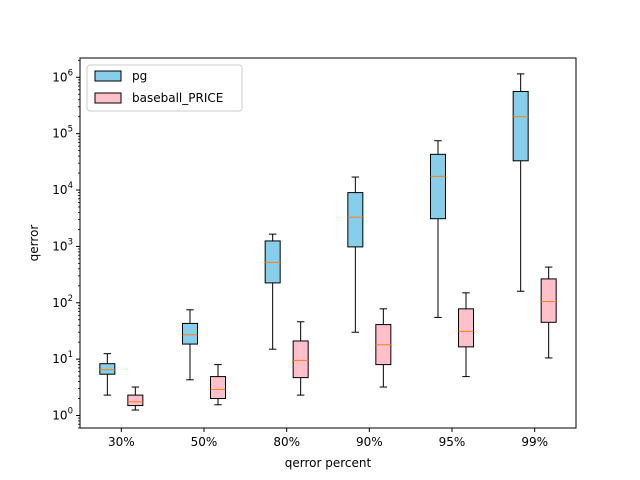 This screenshot has height=480, width=640. Describe the element at coordinates (177, 98) in the screenshot. I see `legend-label-baseball_PRICE: baseball_PRICE` at that location.